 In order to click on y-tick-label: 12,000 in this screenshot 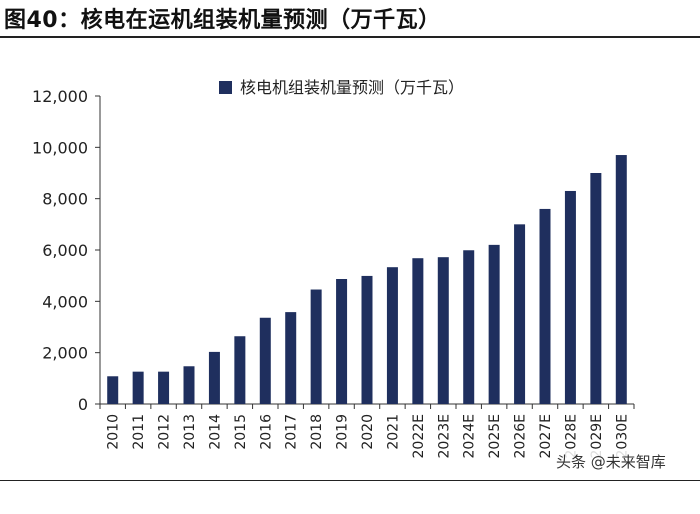, I will do `click(60, 96)`.